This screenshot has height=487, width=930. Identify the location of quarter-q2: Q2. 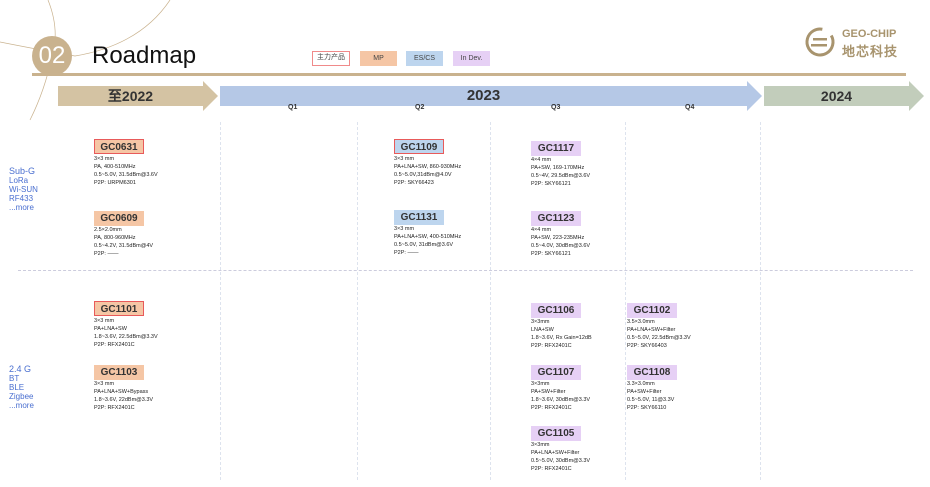
(420, 107).